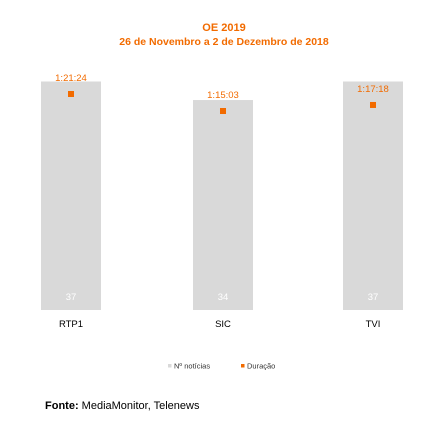  I want to click on category-label: SIC, so click(223, 324).